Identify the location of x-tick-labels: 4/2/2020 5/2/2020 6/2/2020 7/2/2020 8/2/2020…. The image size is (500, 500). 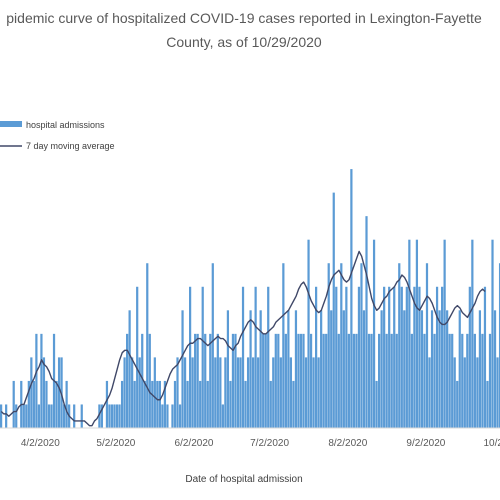
(260, 443).